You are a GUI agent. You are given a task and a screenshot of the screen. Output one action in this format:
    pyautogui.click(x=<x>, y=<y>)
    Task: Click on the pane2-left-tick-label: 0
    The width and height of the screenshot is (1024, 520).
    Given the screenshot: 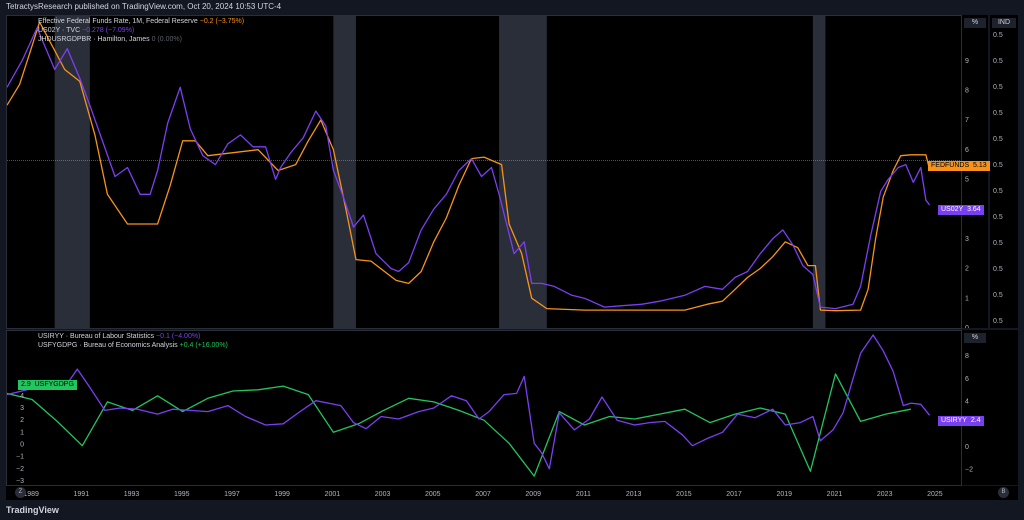 What is the action you would take?
    pyautogui.click(x=22, y=445)
    